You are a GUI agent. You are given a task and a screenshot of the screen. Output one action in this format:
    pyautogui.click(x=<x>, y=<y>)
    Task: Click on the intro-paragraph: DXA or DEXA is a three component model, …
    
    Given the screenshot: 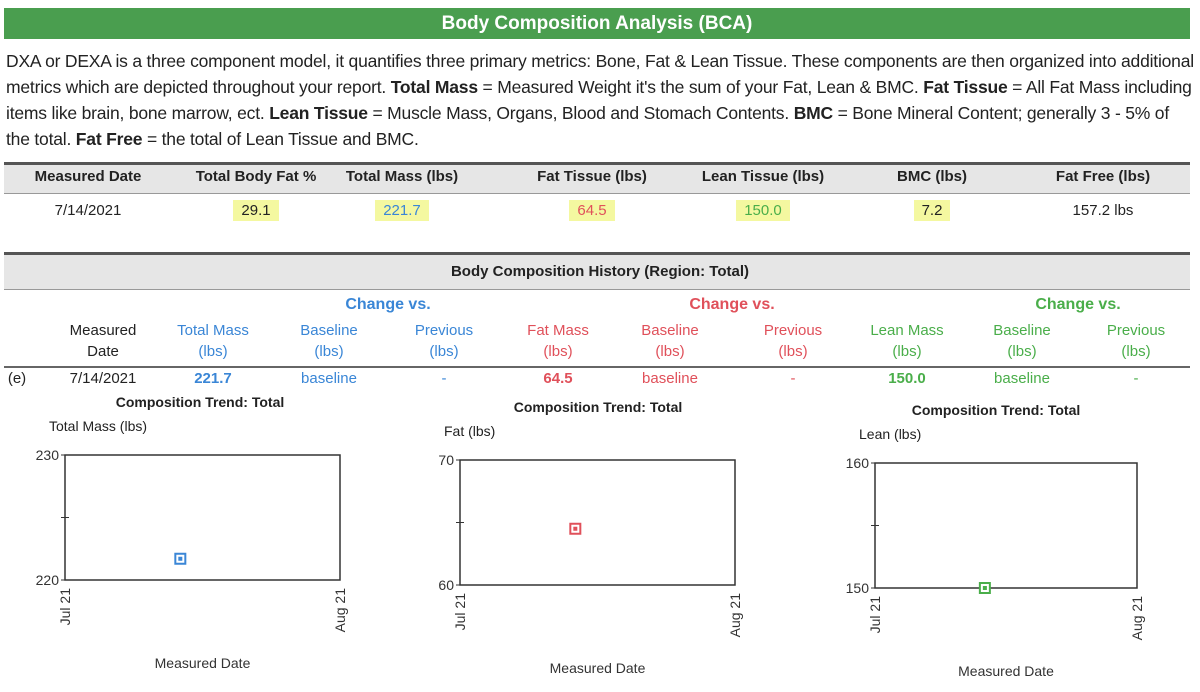 What is the action you would take?
    pyautogui.click(x=601, y=100)
    